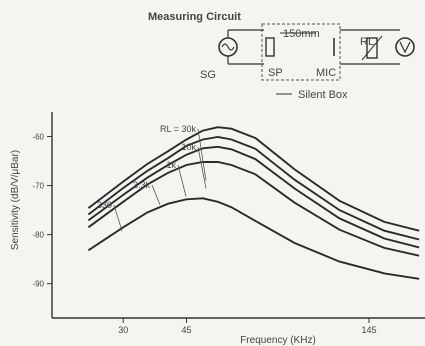 This screenshot has width=425, height=346. What do you see at coordinates (275, 73) in the screenshot?
I see `sp-label: SP` at bounding box center [275, 73].